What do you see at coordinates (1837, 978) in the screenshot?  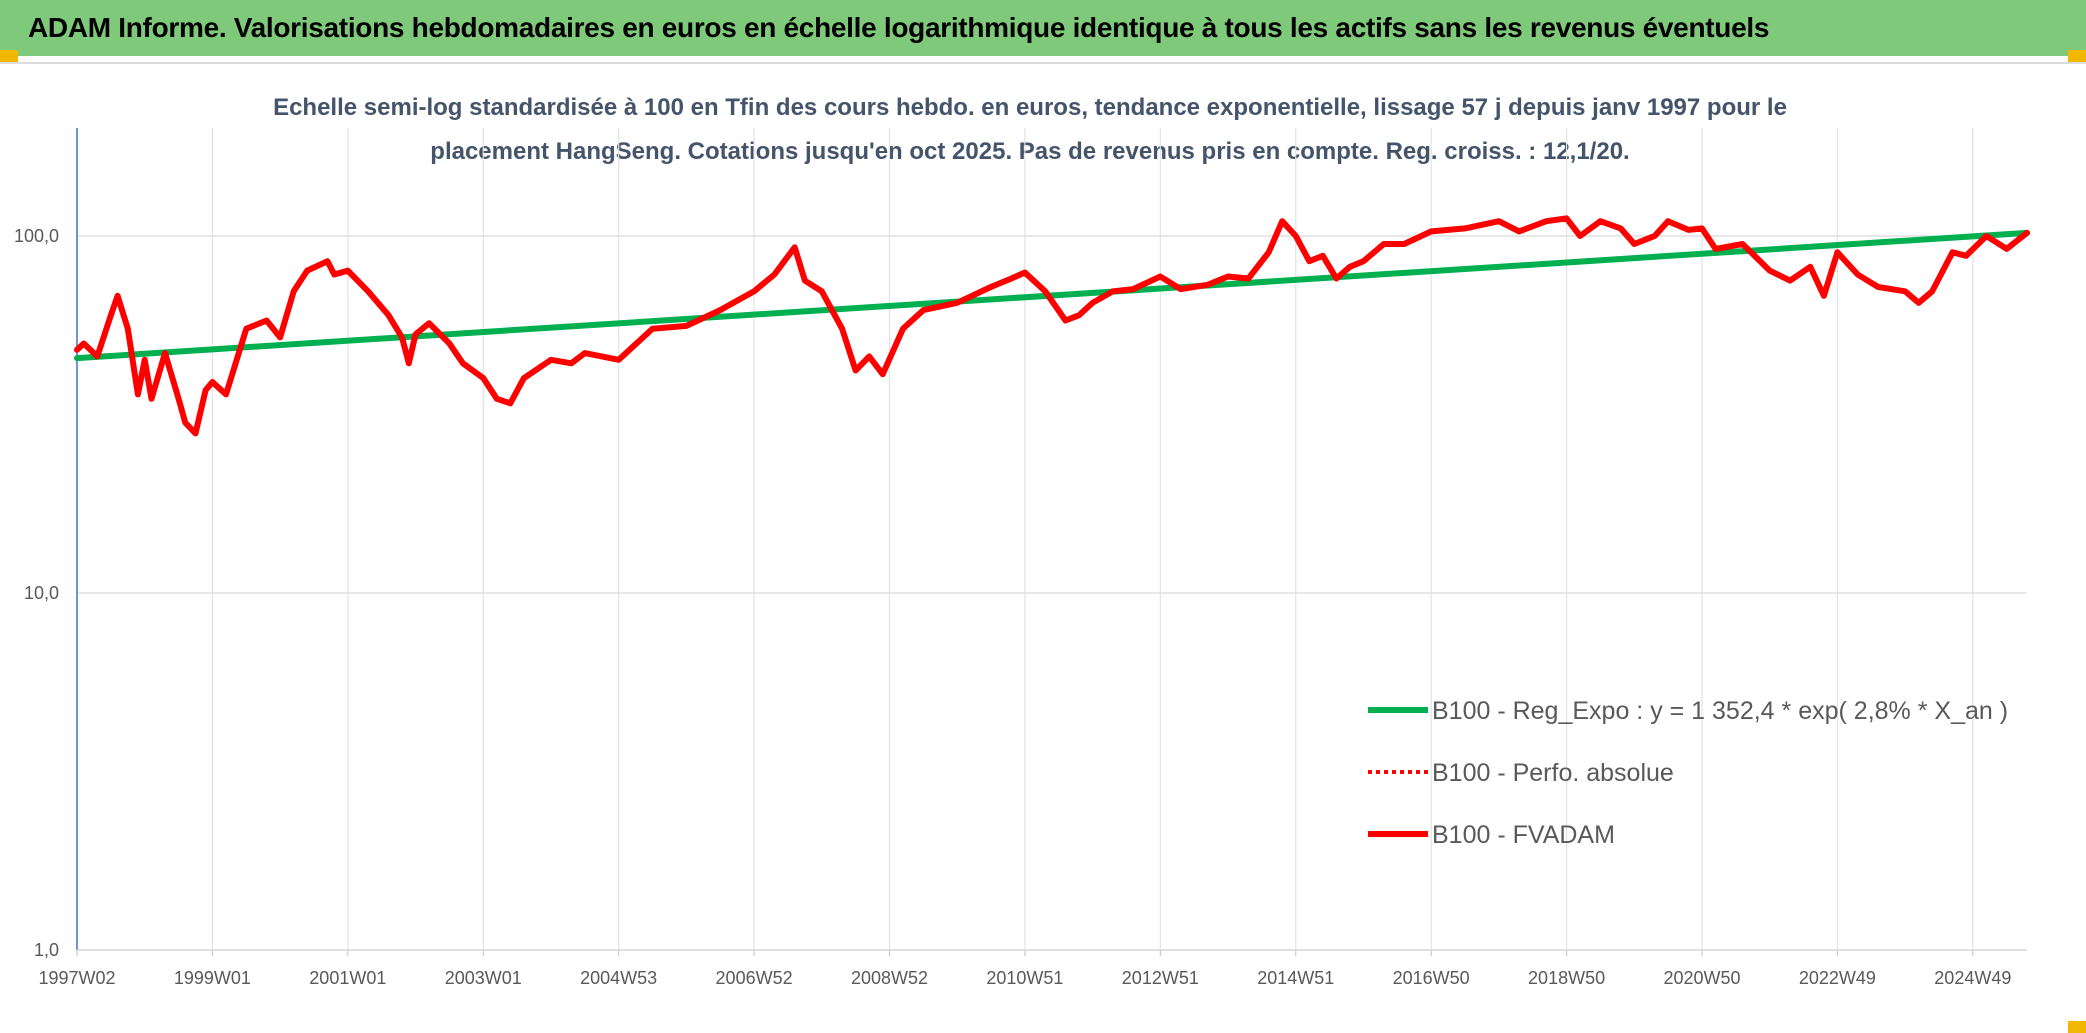 I see `x-tick-label: 2022W49` at bounding box center [1837, 978].